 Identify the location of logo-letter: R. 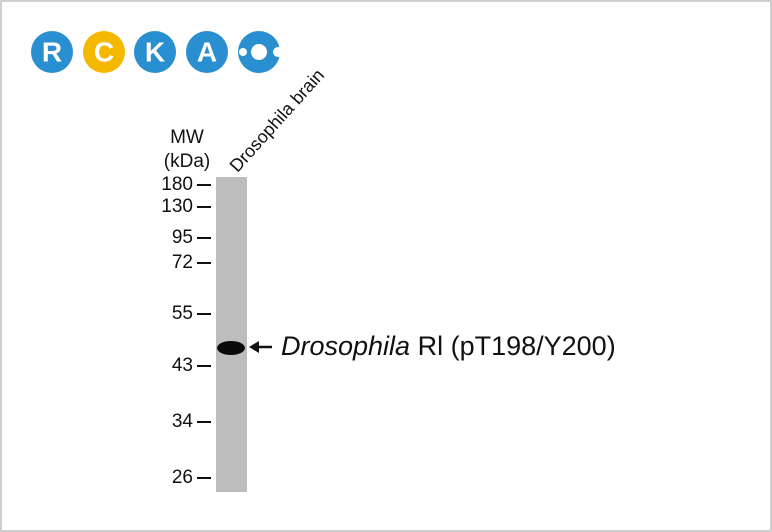
(52, 51).